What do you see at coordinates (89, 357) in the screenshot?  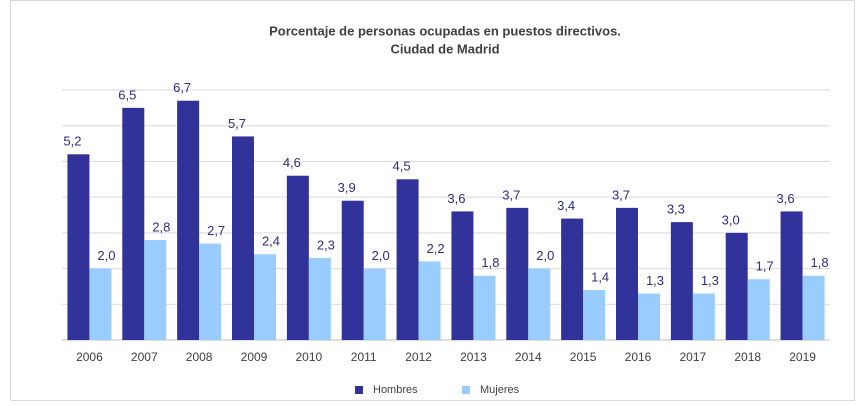 I see `x-tick-label: 2006` at bounding box center [89, 357].